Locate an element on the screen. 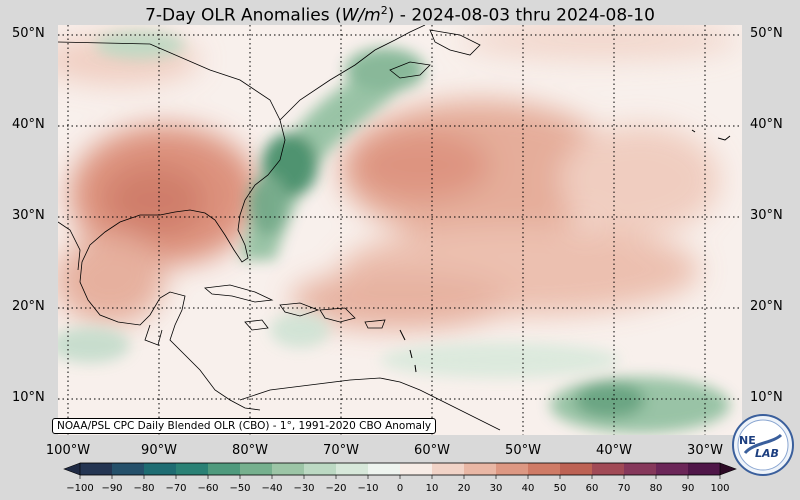 The width and height of the screenshot is (800, 500). lon-label: 70°W is located at coordinates (341, 450).